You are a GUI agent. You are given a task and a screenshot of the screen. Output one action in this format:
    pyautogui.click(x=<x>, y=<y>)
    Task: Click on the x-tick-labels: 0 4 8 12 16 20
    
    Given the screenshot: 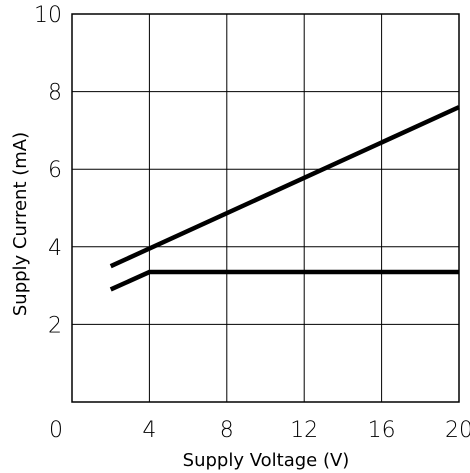 What is the action you would take?
    pyautogui.click(x=259, y=430)
    